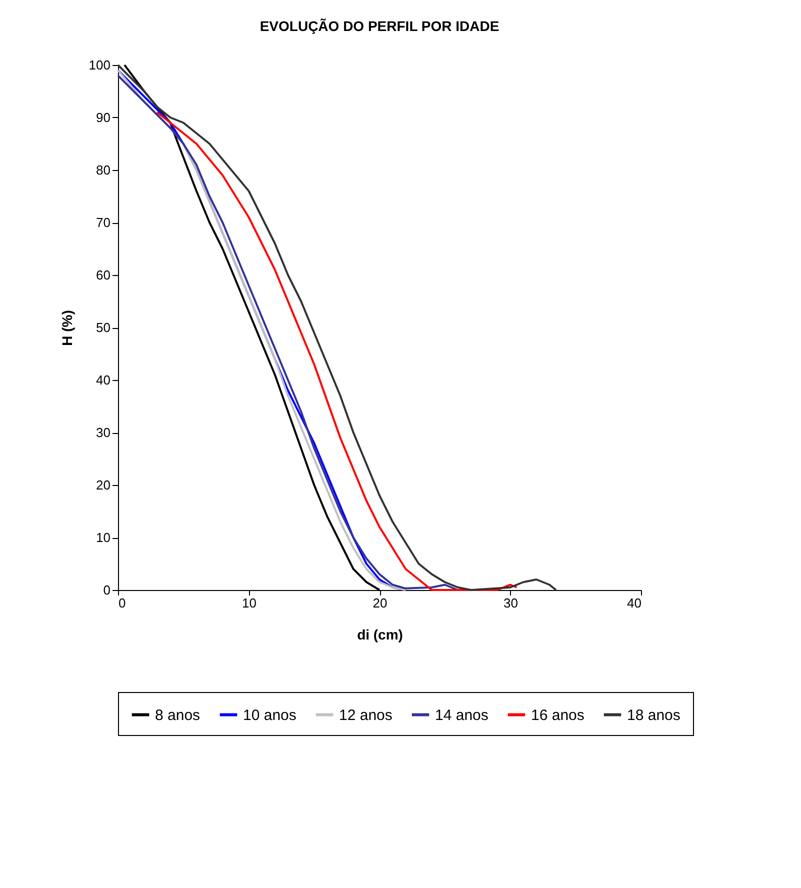 Image resolution: width=801 pixels, height=888 pixels. I want to click on y-tick-label: 60, so click(103, 275).